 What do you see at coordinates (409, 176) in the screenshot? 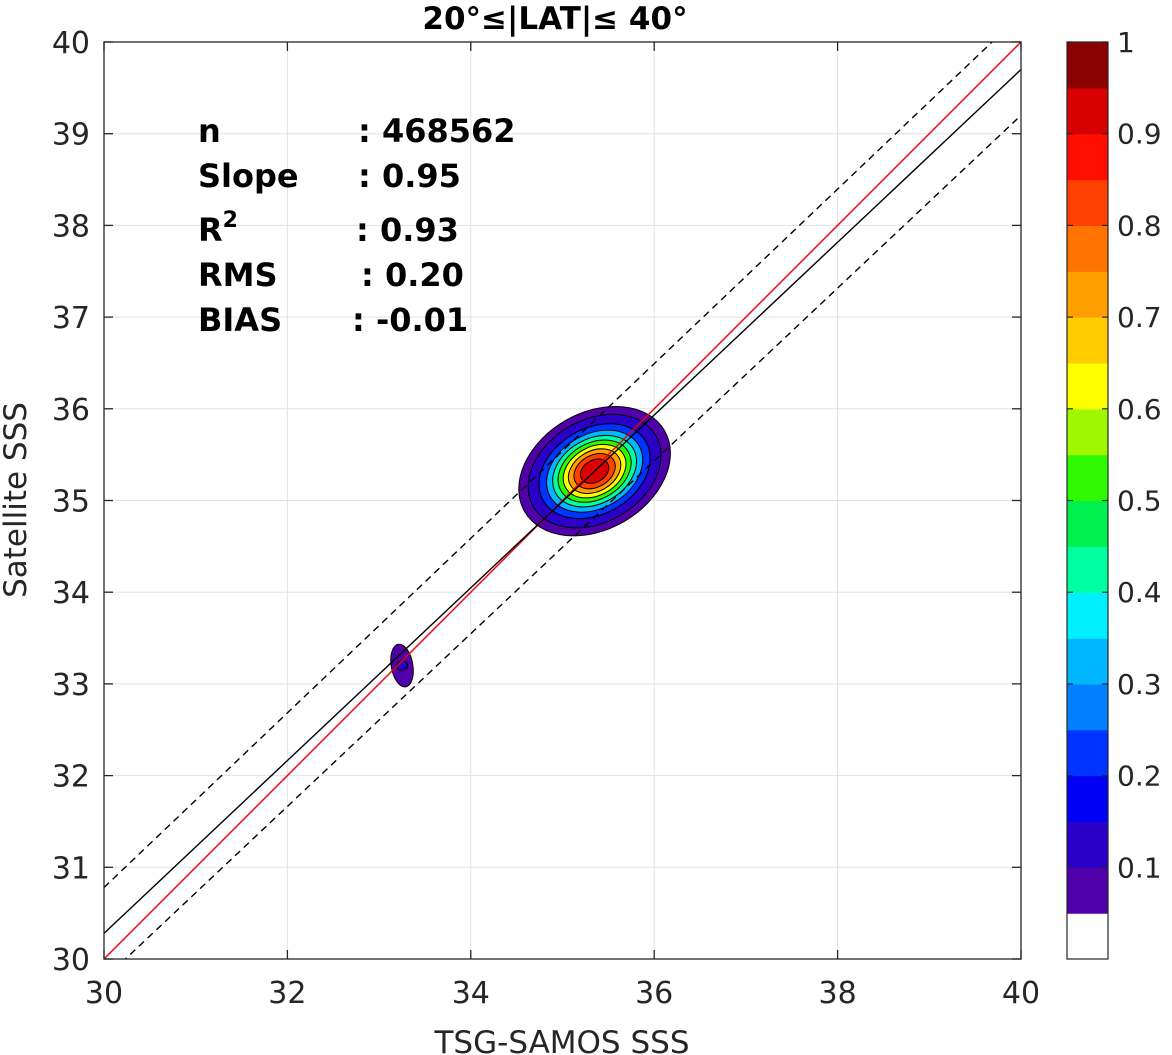
I see `stat-value: : 0.95` at bounding box center [409, 176].